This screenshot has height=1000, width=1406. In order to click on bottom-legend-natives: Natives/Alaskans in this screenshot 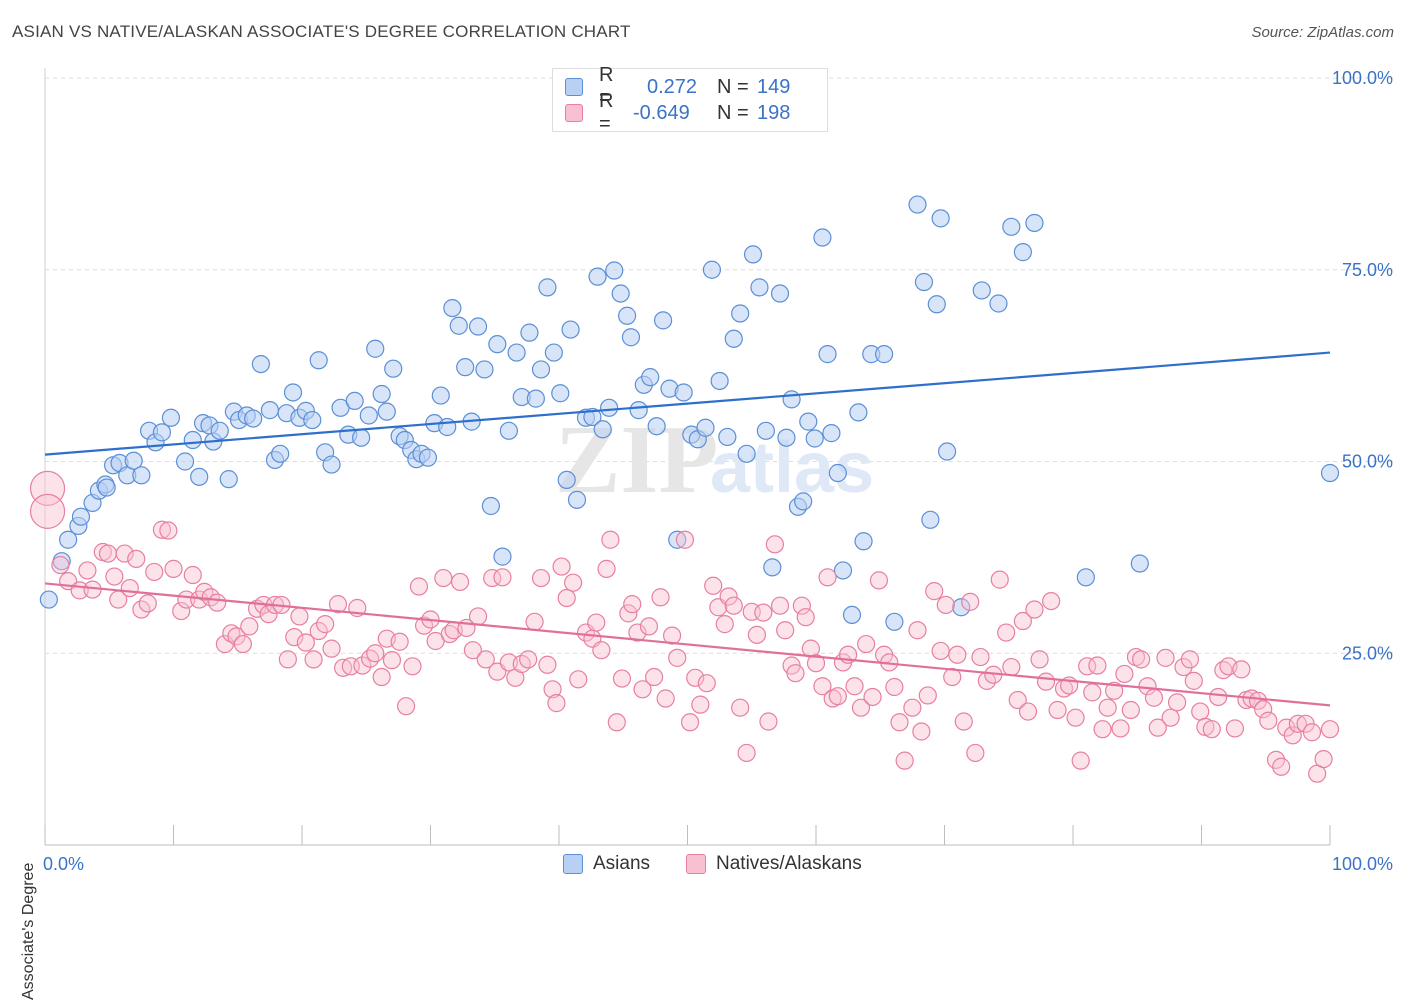, I will do `click(774, 864)`.